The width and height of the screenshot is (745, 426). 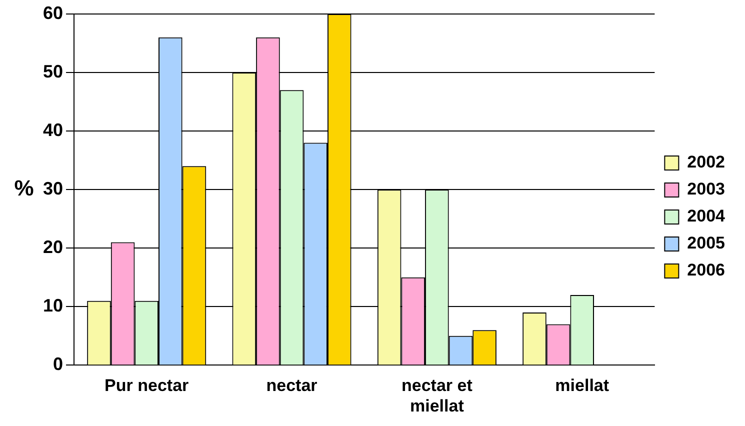 I want to click on legend-label: 2005, so click(x=706, y=243).